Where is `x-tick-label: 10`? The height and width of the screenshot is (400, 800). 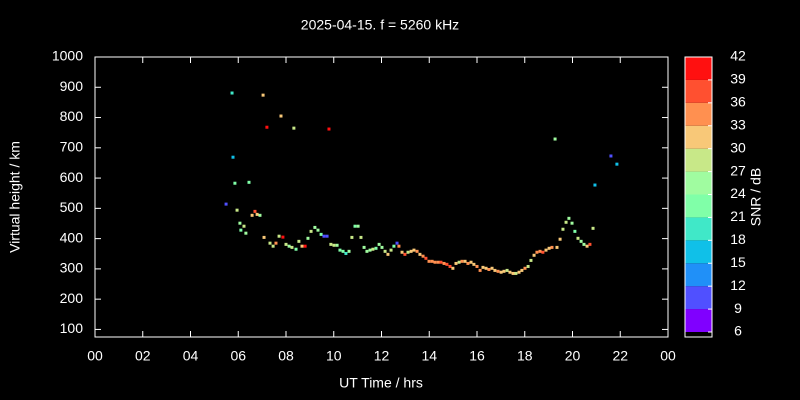 x-tick-label: 10 is located at coordinates (334, 356).